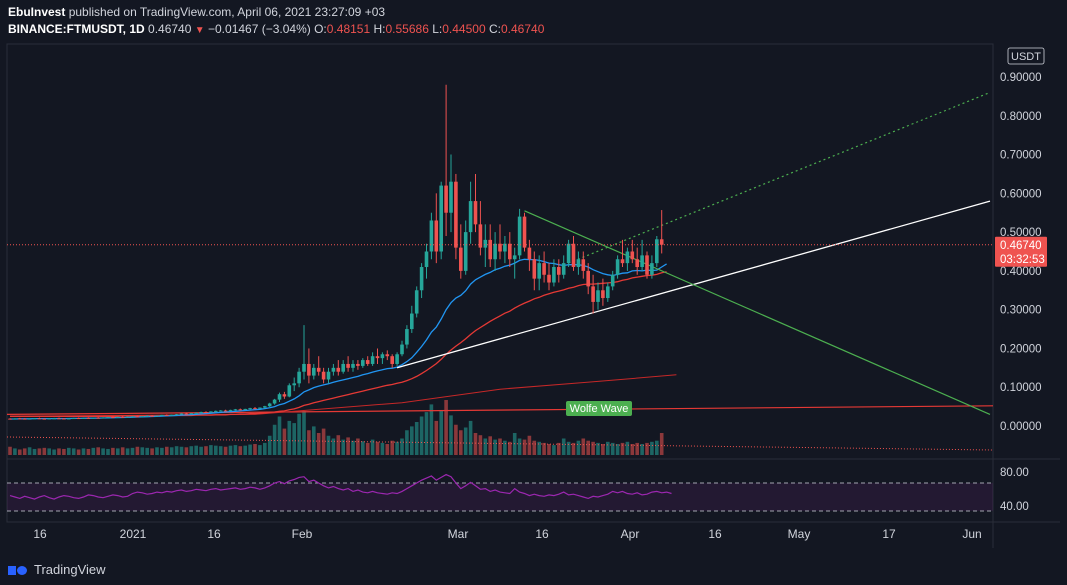 The width and height of the screenshot is (1067, 585). Describe the element at coordinates (1021, 233) in the screenshot. I see `y-tick-label: 0.50000` at that location.